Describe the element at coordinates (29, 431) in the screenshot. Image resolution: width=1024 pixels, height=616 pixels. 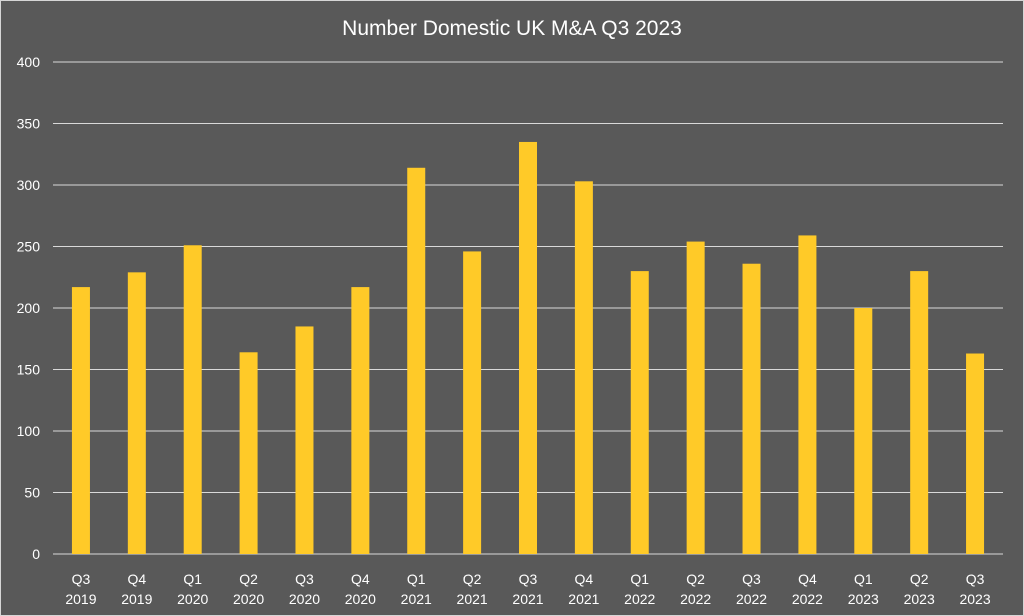
I see `y-tick-label: 100` at that location.